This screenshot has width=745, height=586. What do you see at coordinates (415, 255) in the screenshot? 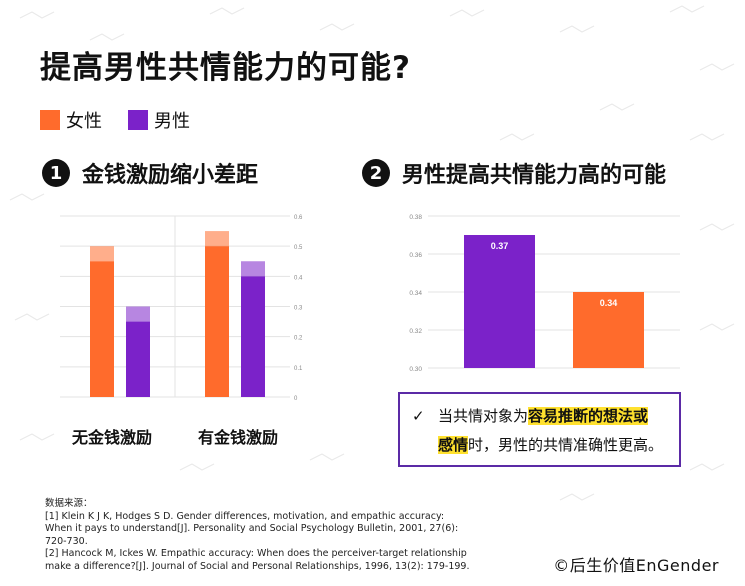
I see `y-tick-label: 0.36` at bounding box center [415, 255].